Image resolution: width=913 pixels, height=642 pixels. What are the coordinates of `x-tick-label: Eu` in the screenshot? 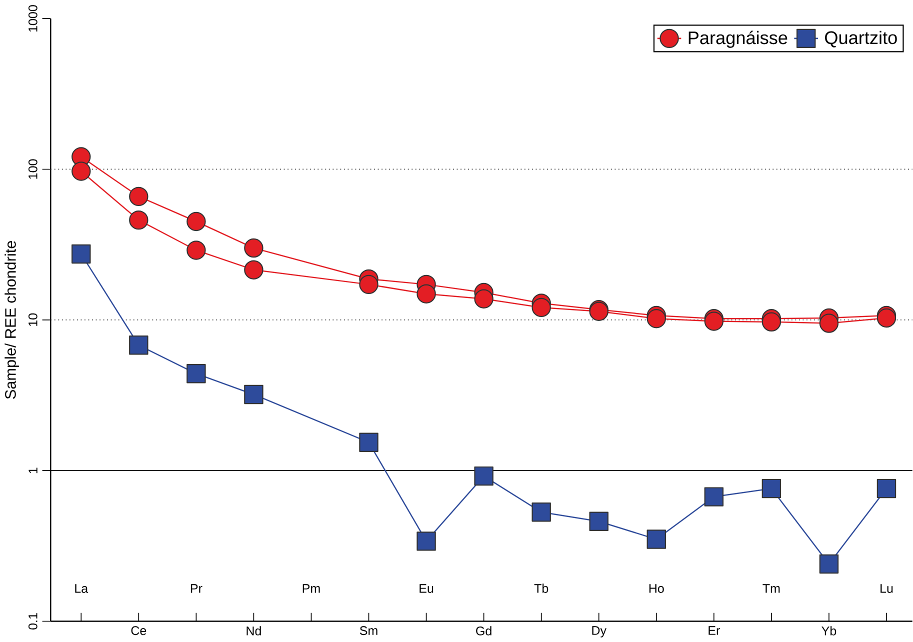 It's located at (427, 588).